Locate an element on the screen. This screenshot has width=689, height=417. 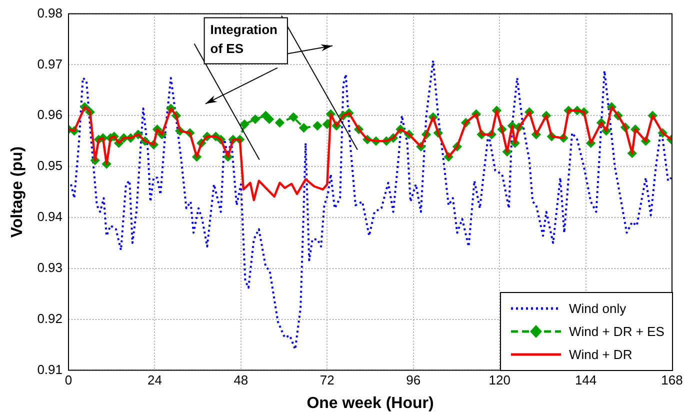
x-tick-label: 0 is located at coordinates (68, 380).